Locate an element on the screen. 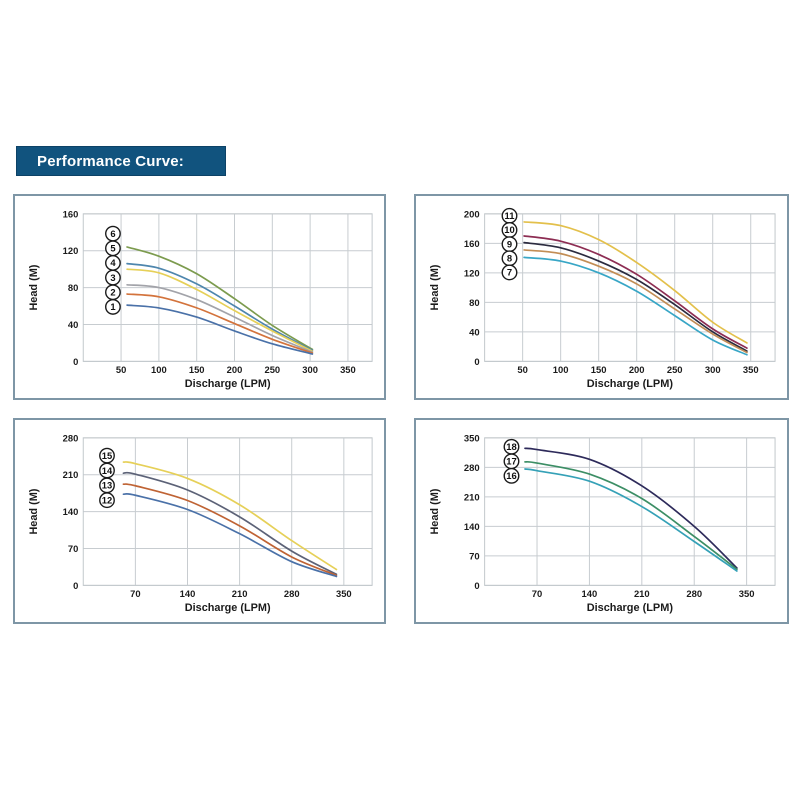 This screenshot has width=800, height=800. curve-number-label-15: 15 is located at coordinates (107, 455).